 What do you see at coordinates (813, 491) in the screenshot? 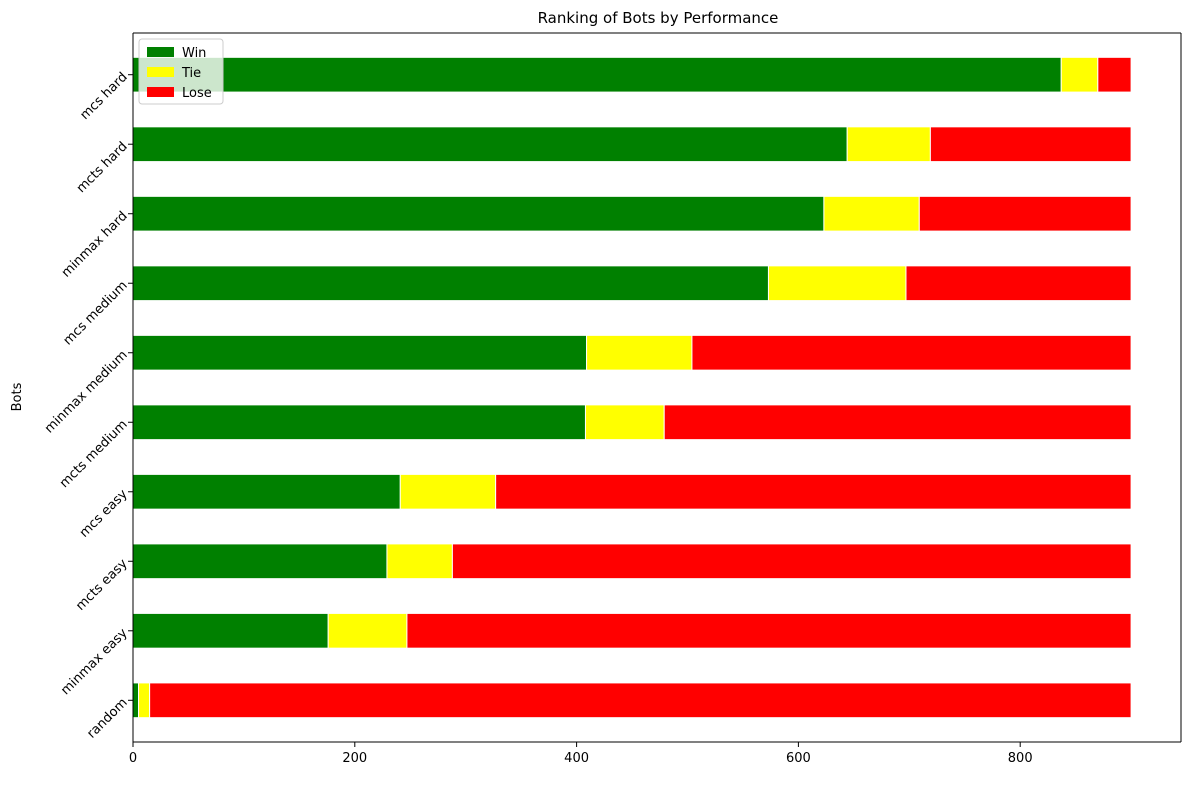
I see `bar-lose-mcs-easy` at bounding box center [813, 491].